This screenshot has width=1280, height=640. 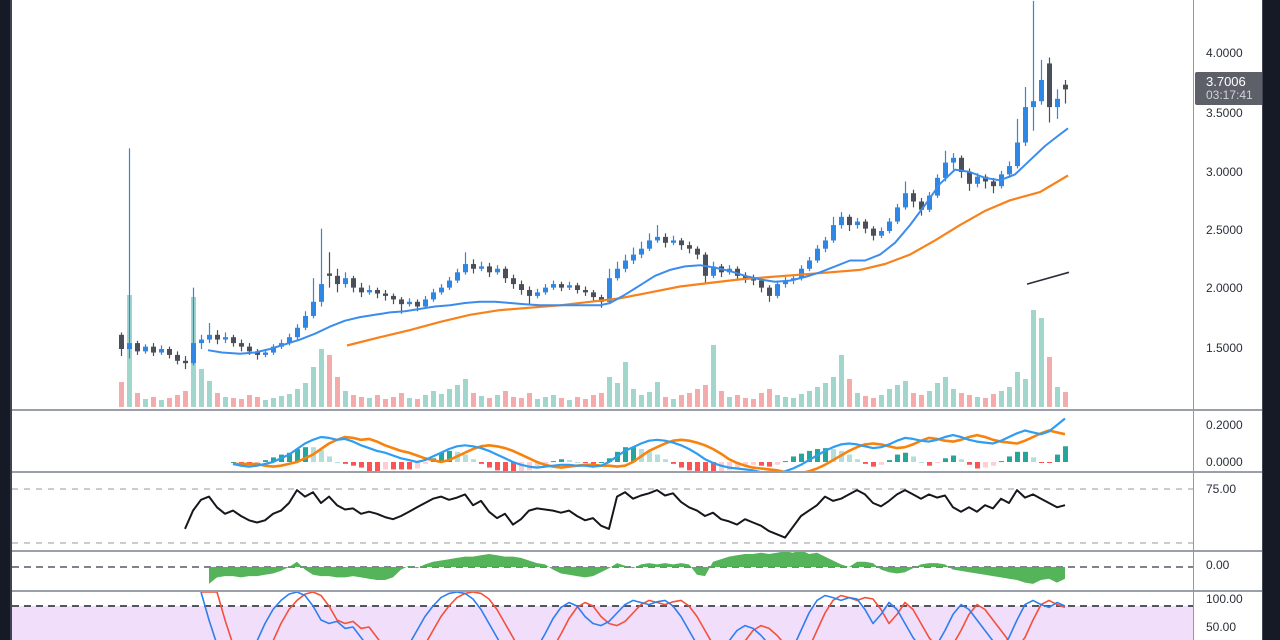 I want to click on price-tick-label: 2.5000, so click(x=1224, y=230).